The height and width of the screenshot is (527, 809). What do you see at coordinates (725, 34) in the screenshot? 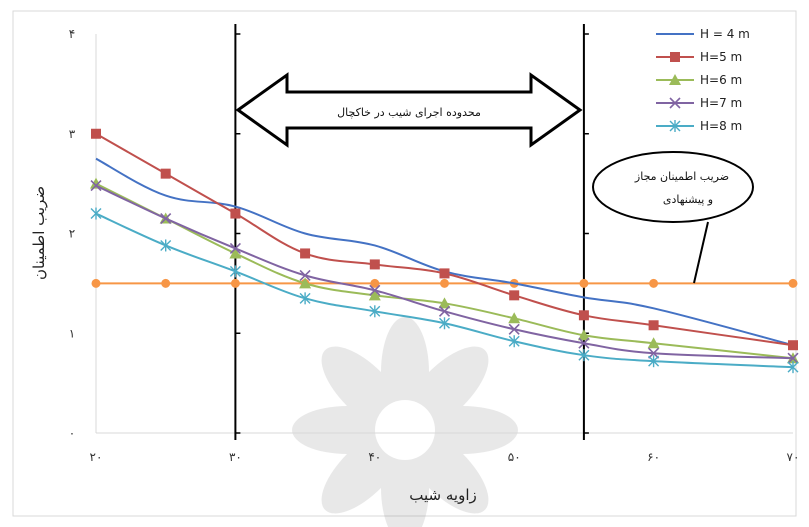
I see `legend-label: H = 4 m` at bounding box center [725, 34].